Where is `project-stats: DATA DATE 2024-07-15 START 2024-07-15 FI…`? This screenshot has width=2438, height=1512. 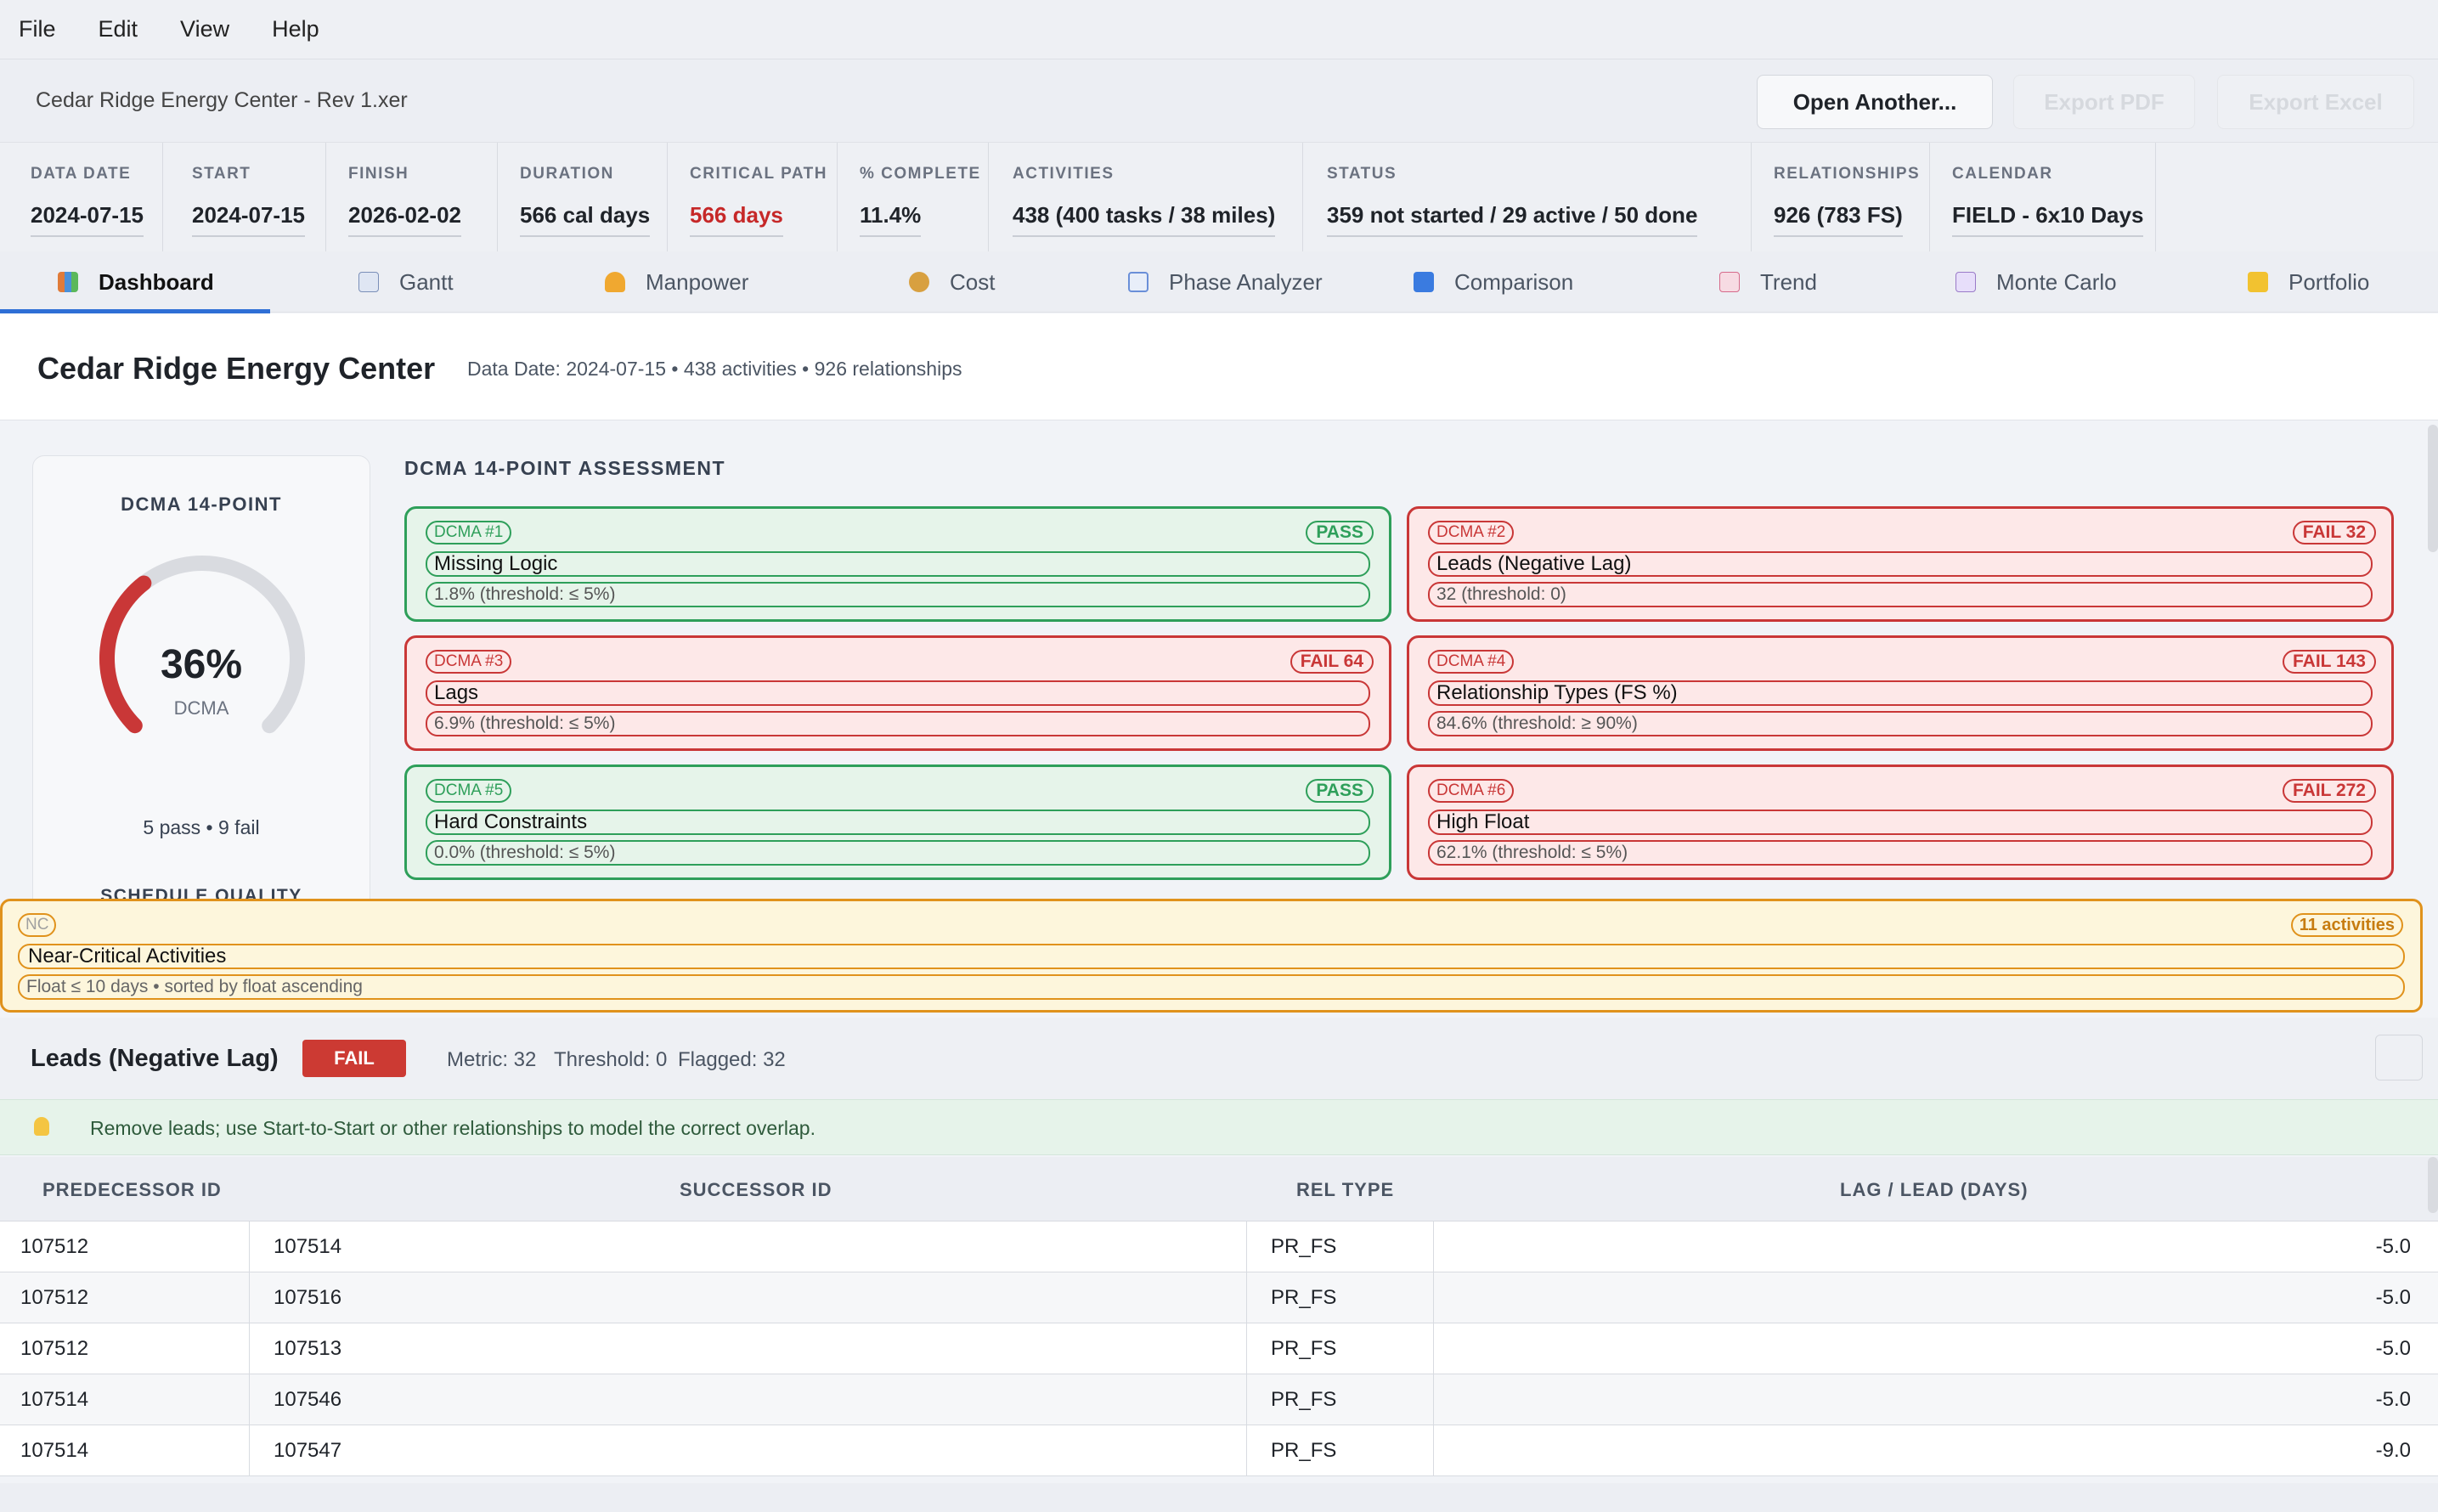
project-stats: DATA DATE 2024-07-15 START 2024-07-15 FI… is located at coordinates (1219, 197).